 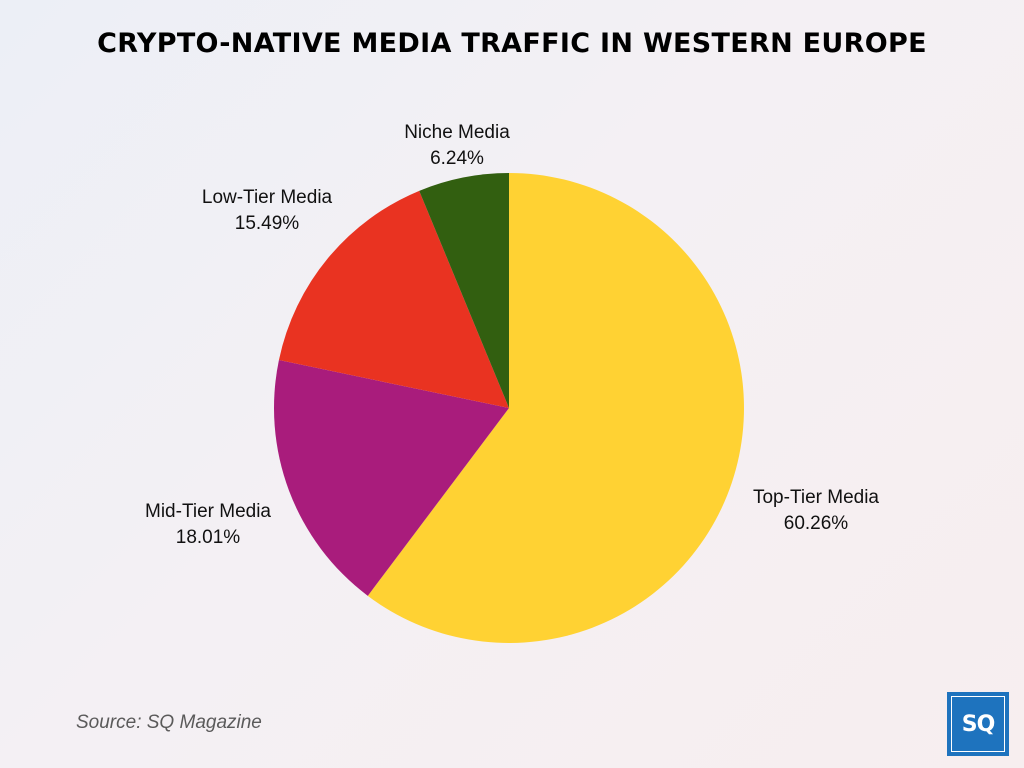 What do you see at coordinates (816, 523) in the screenshot?
I see `slice-value-top-tier-media: 60.26%` at bounding box center [816, 523].